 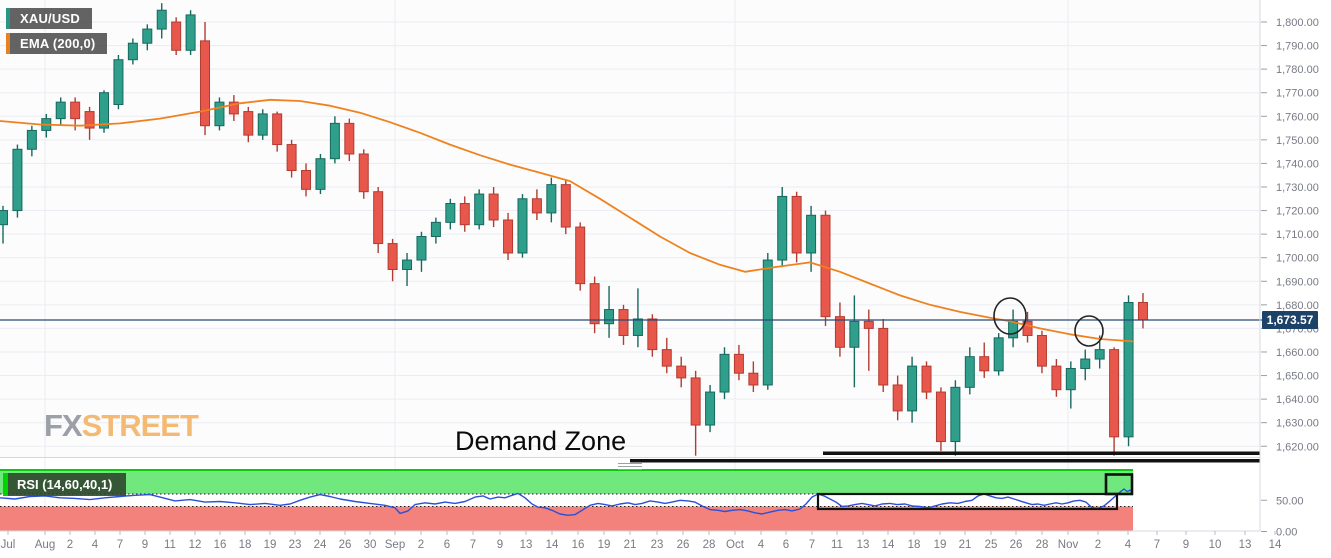 I want to click on time-axis-label: 7, so click(x=120, y=545).